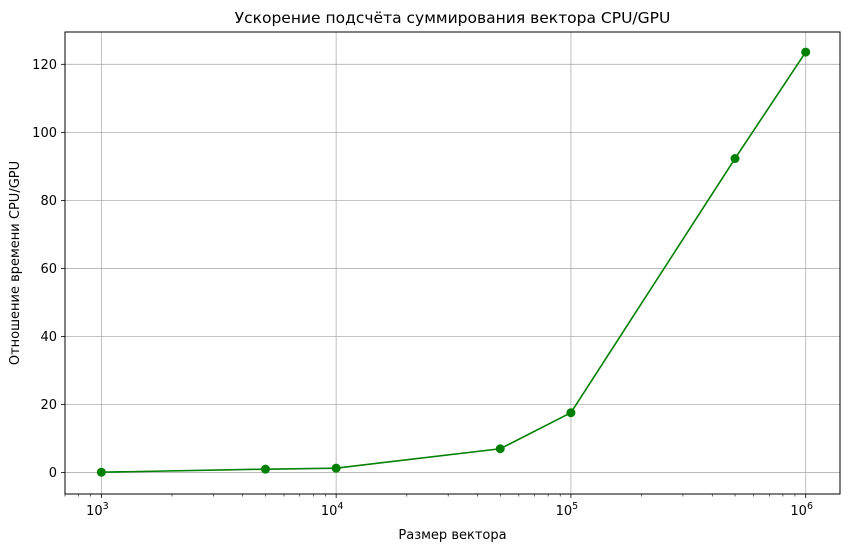 The image size is (850, 552). What do you see at coordinates (15, 263) in the screenshot?
I see `y-axis-label: Отношение времени CPU/GPU` at bounding box center [15, 263].